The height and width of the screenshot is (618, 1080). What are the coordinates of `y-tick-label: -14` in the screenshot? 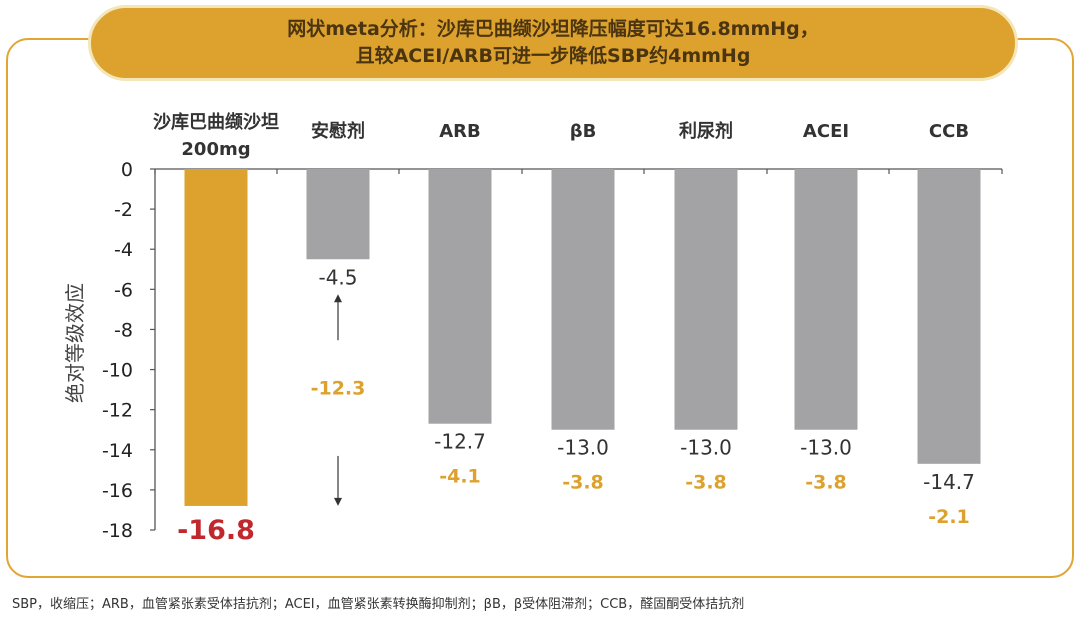 It's located at (117, 451).